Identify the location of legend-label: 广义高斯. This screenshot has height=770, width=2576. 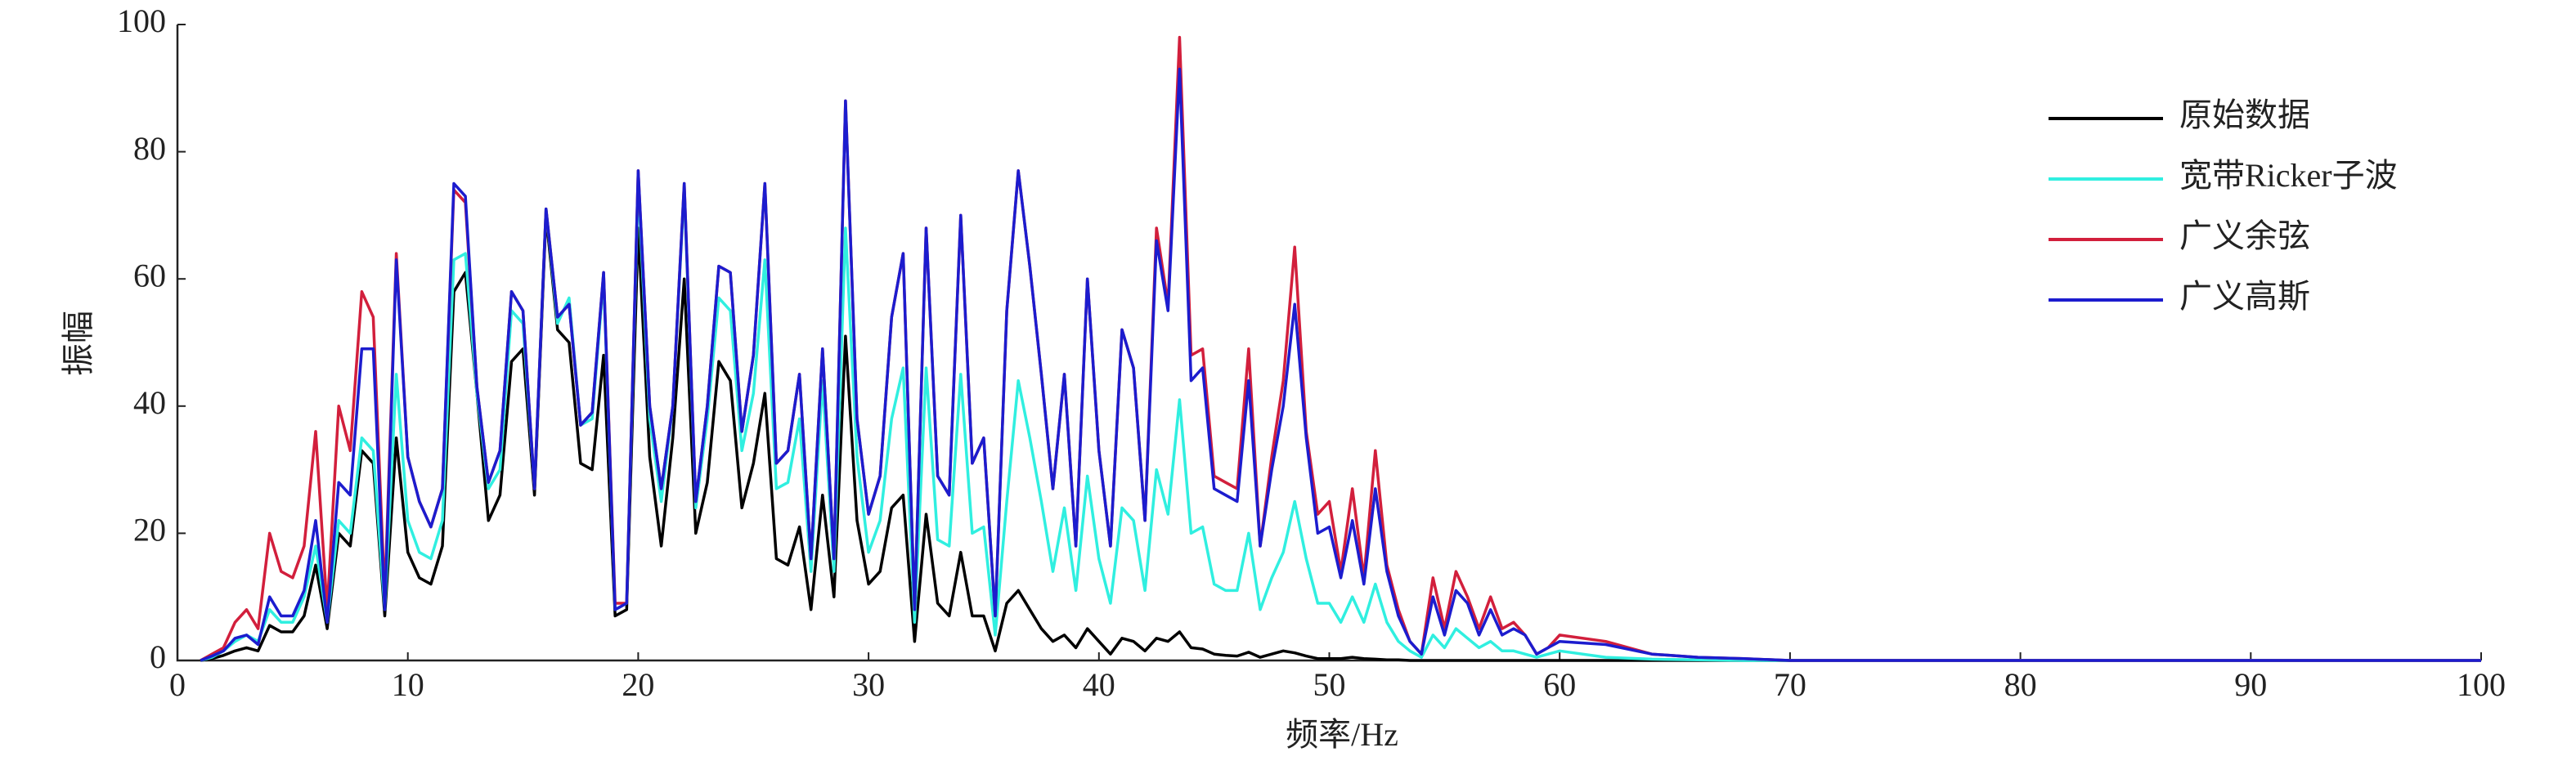
(2244, 297).